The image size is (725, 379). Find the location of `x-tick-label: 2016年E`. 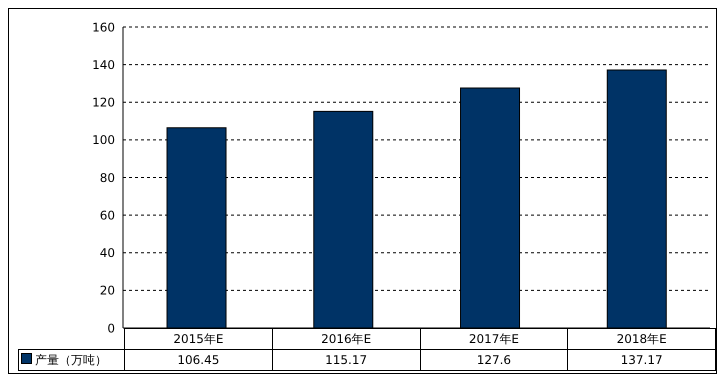

x-tick-label: 2016年E is located at coordinates (346, 339).